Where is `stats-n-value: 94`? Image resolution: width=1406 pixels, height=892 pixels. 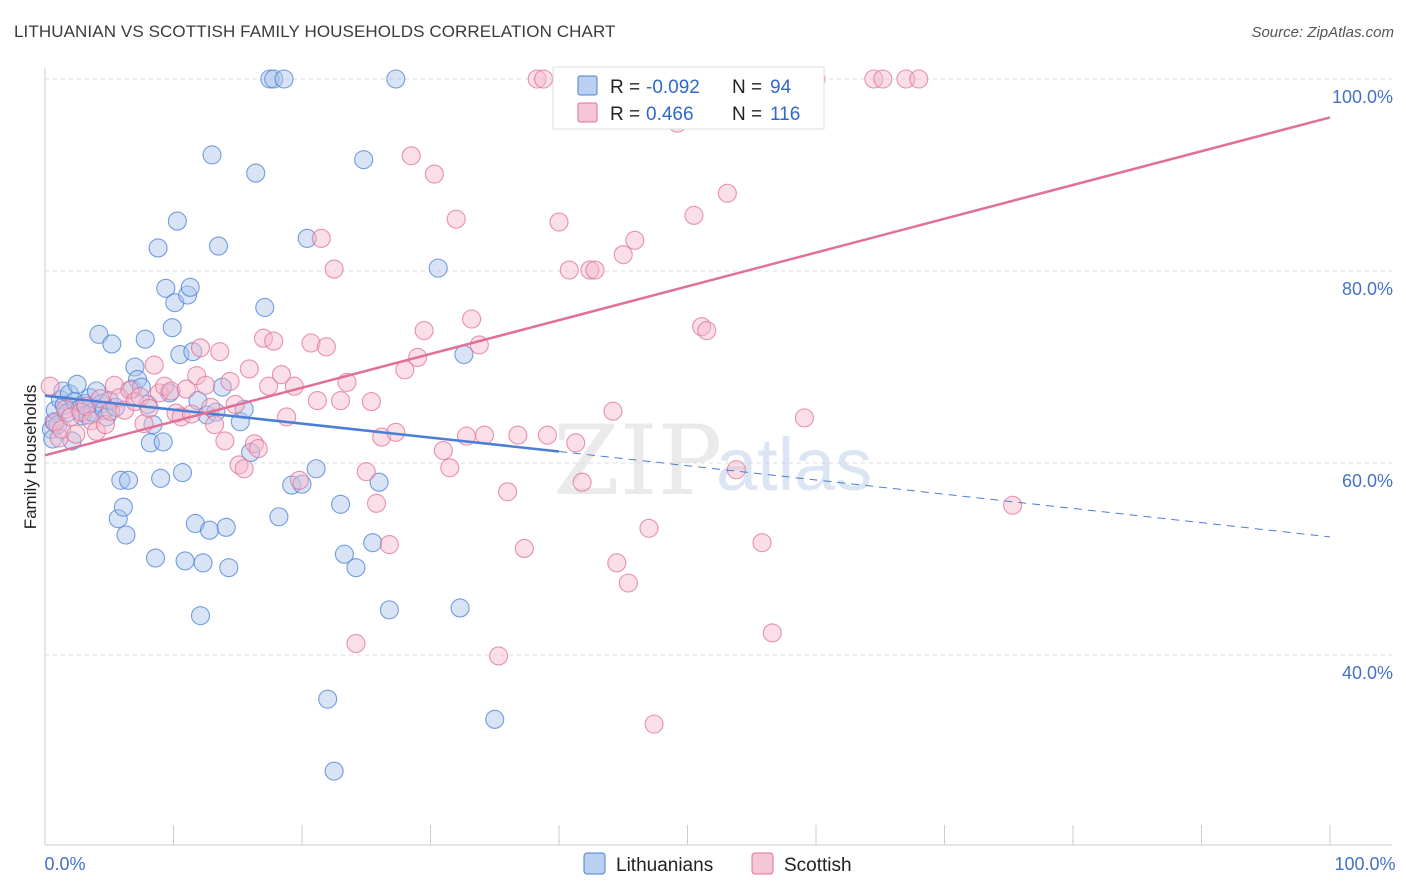
stats-n-value: 94 is located at coordinates (781, 87).